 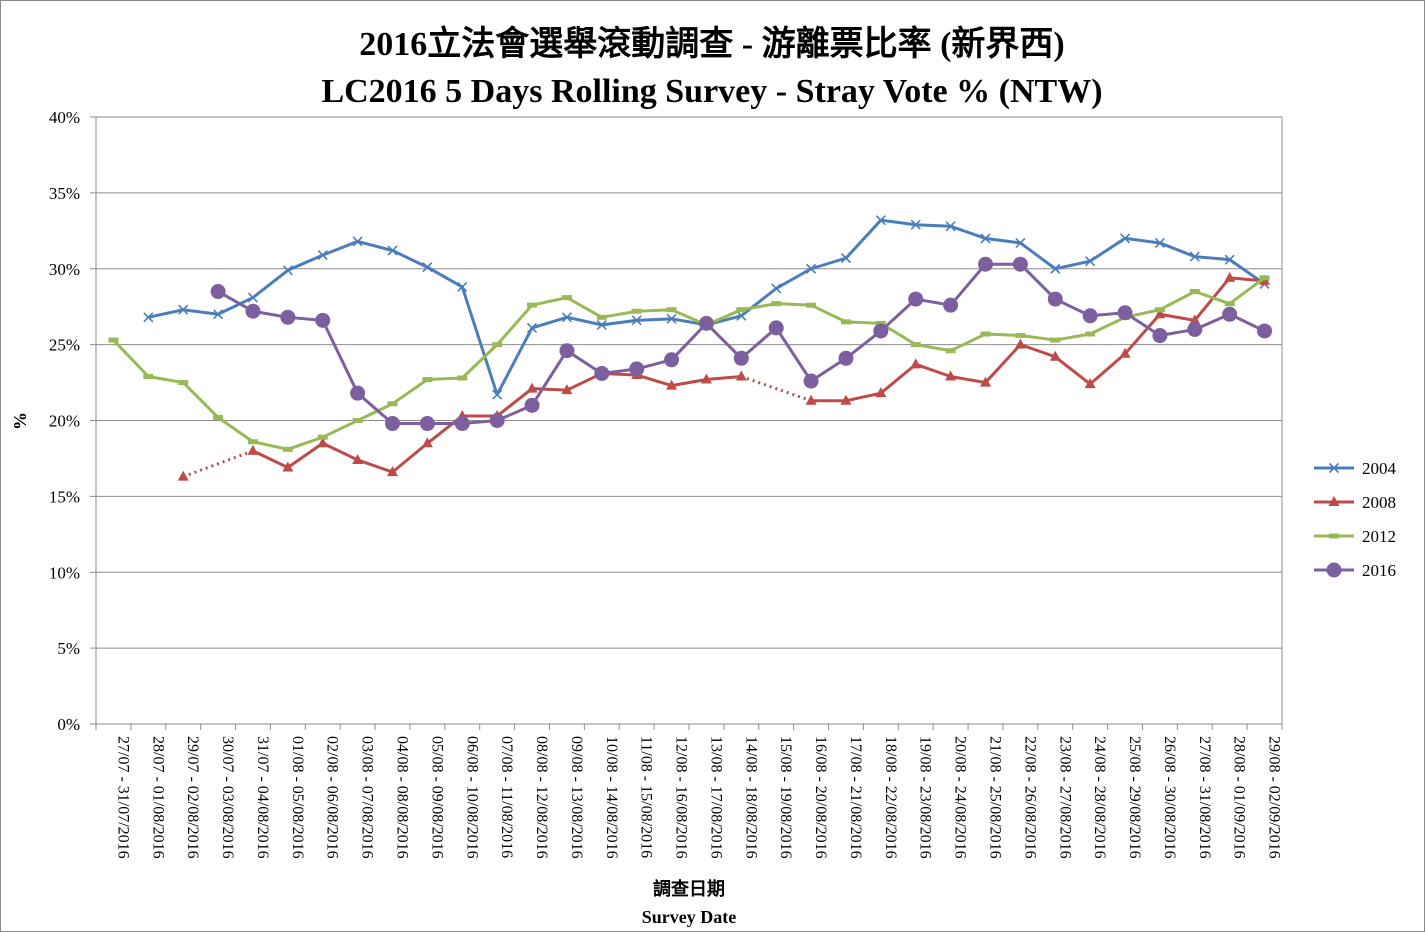 I want to click on legend-item-2008: 2008, so click(x=1355, y=502).